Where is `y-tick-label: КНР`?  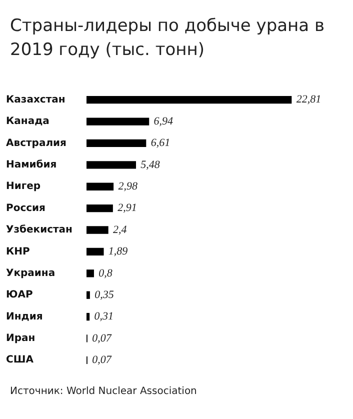 y-tick-label: КНР is located at coordinates (18, 252).